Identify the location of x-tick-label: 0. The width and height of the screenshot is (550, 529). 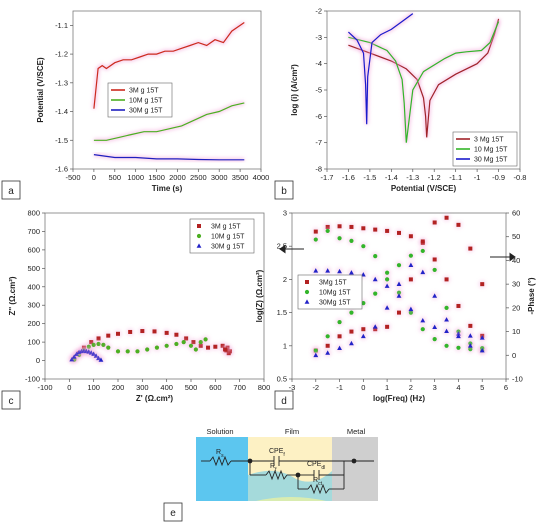
(363, 387).